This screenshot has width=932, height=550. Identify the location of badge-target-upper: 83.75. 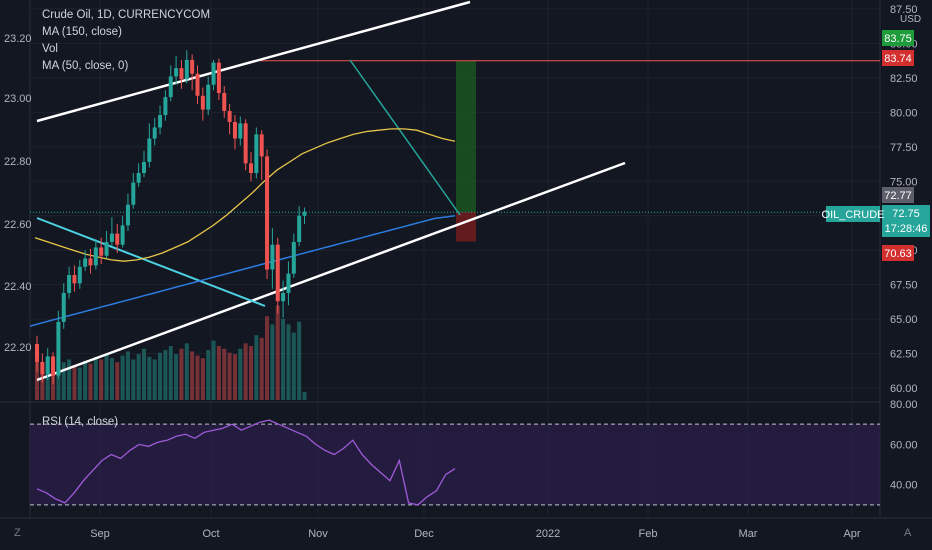
(898, 39).